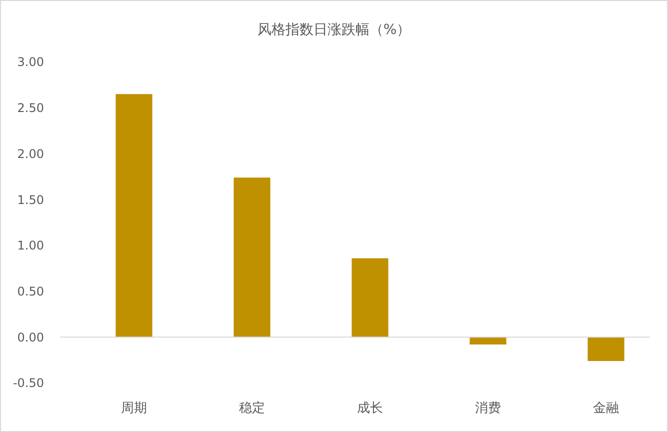  Describe the element at coordinates (334, 30) in the screenshot. I see `chart-title: 风格指数日涨跌幅（%）` at that location.